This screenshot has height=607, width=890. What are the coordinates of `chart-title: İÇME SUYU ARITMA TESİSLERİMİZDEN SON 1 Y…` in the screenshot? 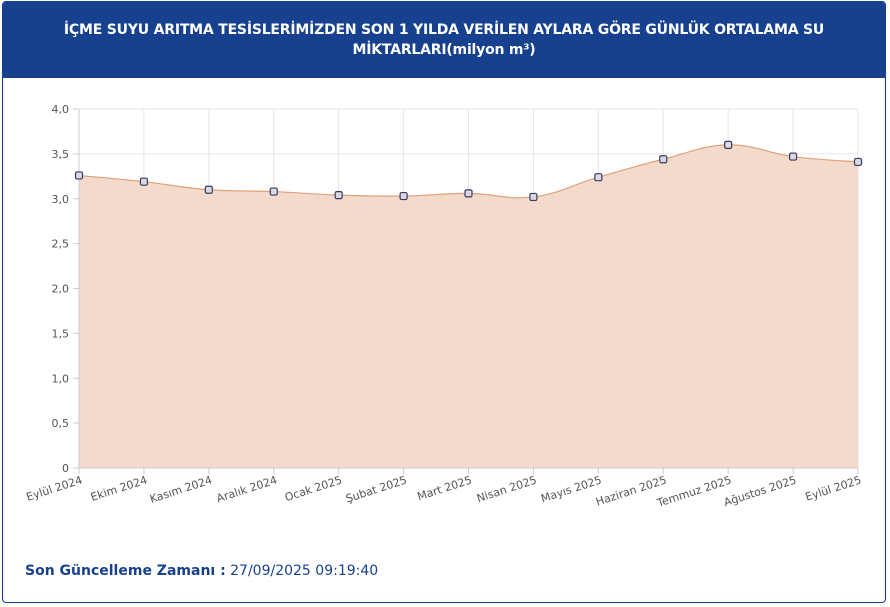 It's located at (444, 40).